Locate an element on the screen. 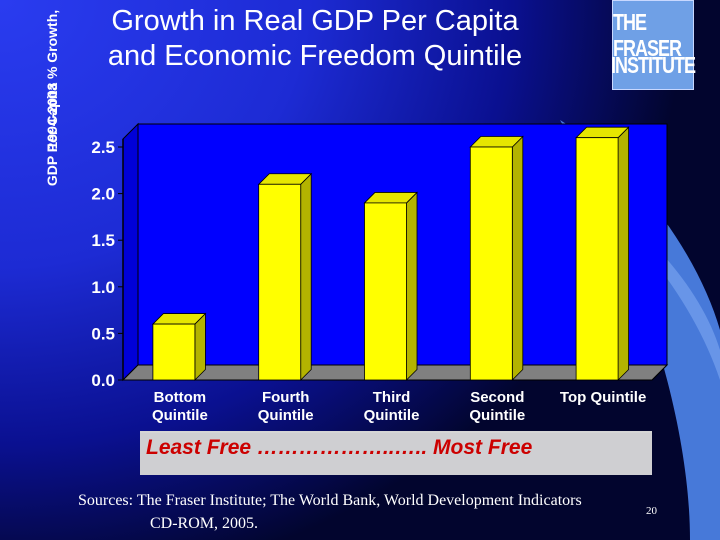 Image resolution: width=720 pixels, height=540 pixels. x-tick-label-line: Top Quintile is located at coordinates (603, 397).